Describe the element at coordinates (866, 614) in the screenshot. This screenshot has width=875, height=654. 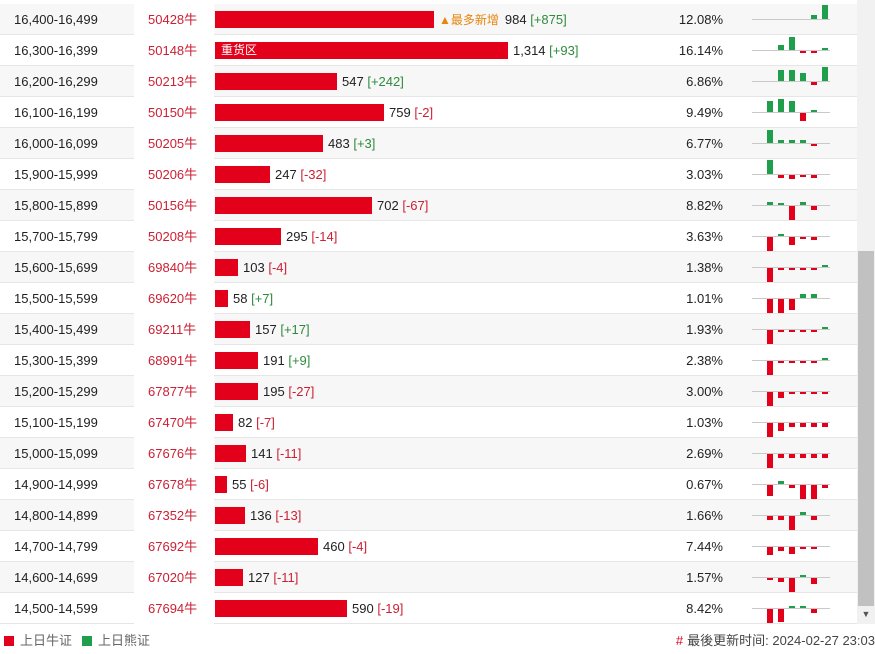
I see `scroll-down-arrow-icon: ▼` at that location.